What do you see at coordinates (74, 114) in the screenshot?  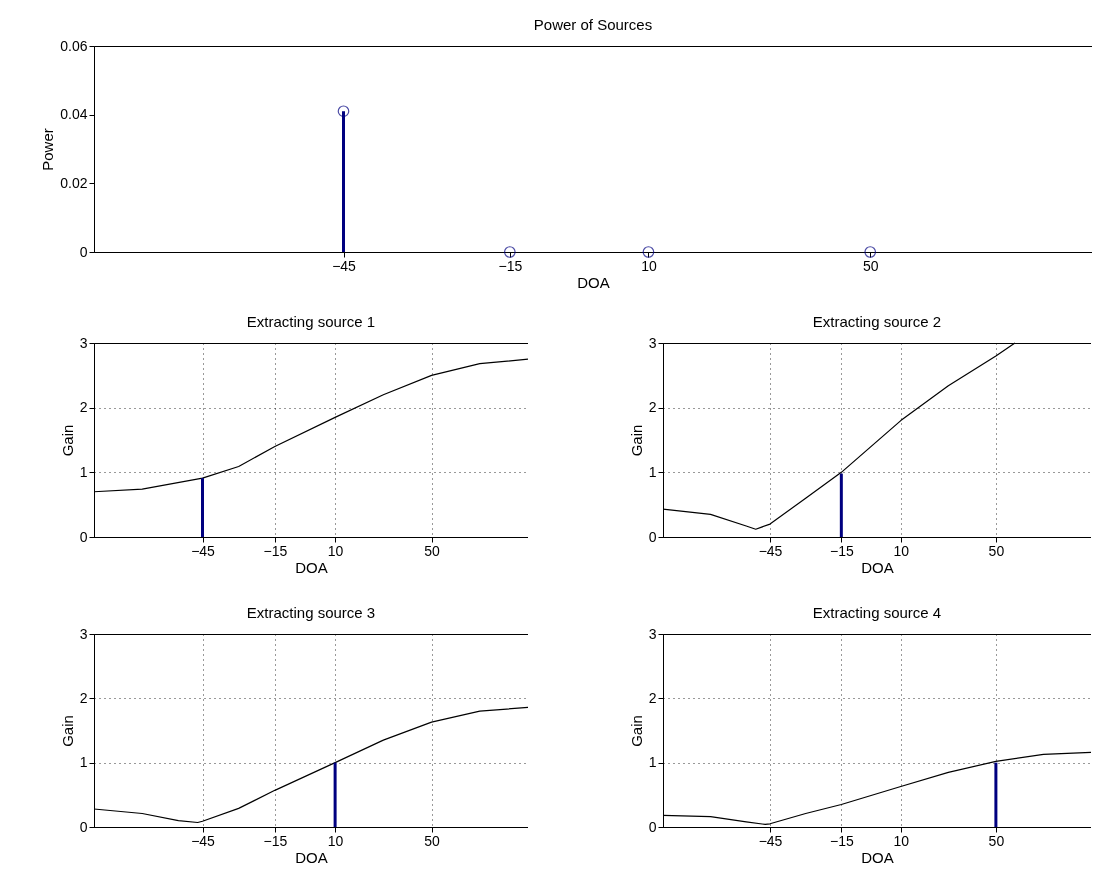 I see `y-tick-label: 0.04` at bounding box center [74, 114].